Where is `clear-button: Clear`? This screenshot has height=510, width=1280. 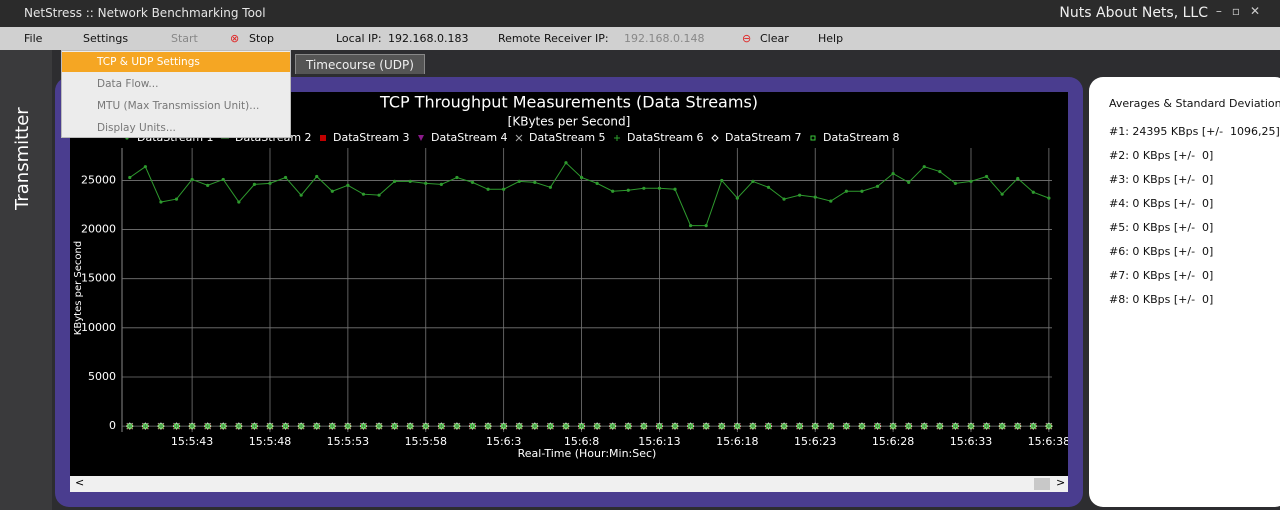 clear-button: Clear is located at coordinates (774, 38).